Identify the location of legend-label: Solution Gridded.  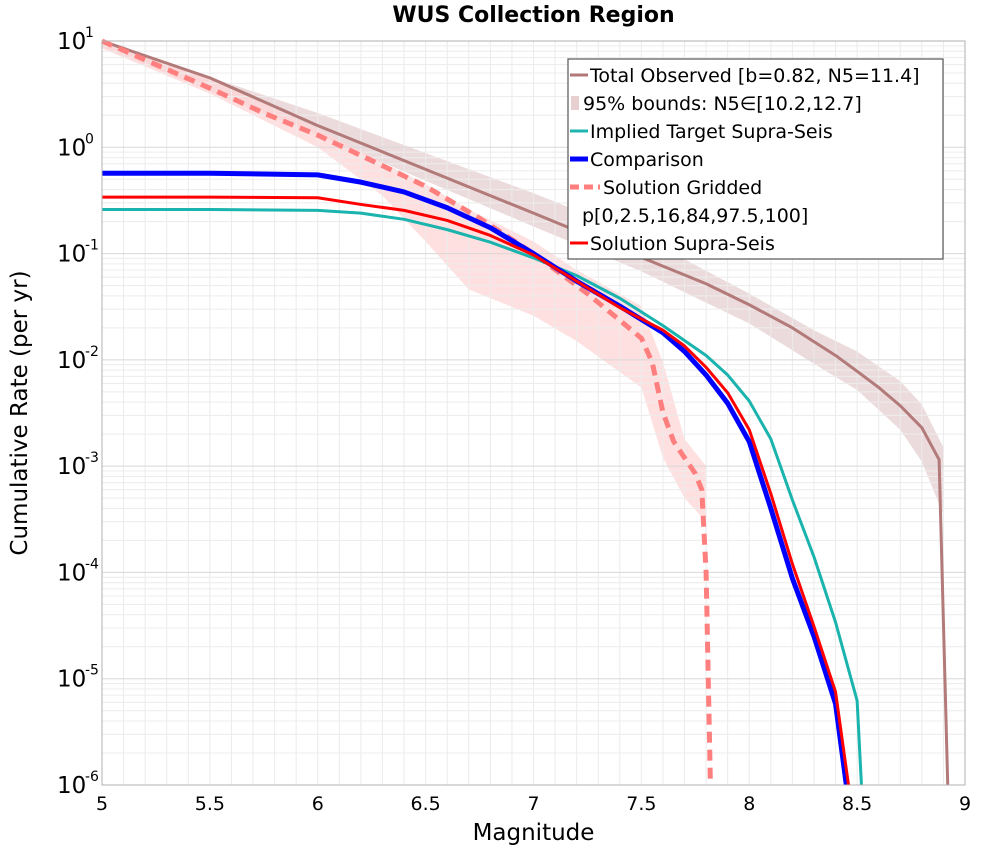
(682, 188).